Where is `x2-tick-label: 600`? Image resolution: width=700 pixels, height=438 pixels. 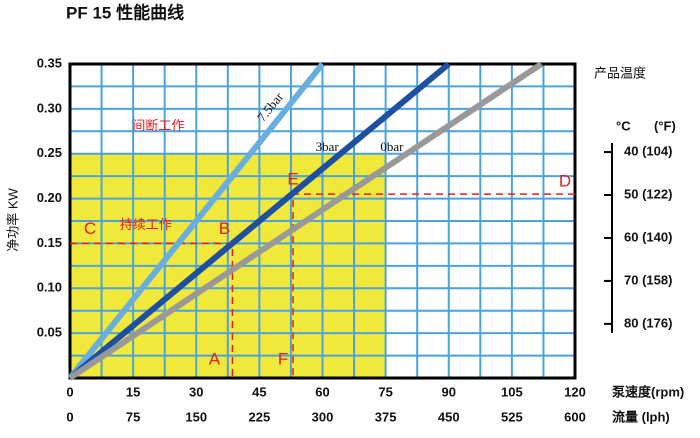
x2-tick-label: 600 is located at coordinates (575, 416).